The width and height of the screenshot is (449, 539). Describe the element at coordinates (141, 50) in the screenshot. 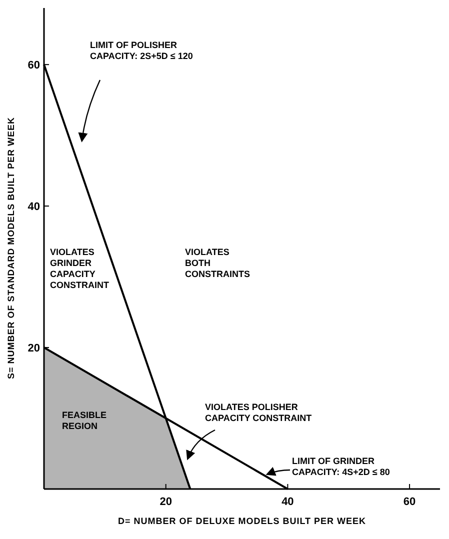

I see `annotation: LIMIT OF POLISHER CAPACITY: 2S+5D ≤ 120` at that location.